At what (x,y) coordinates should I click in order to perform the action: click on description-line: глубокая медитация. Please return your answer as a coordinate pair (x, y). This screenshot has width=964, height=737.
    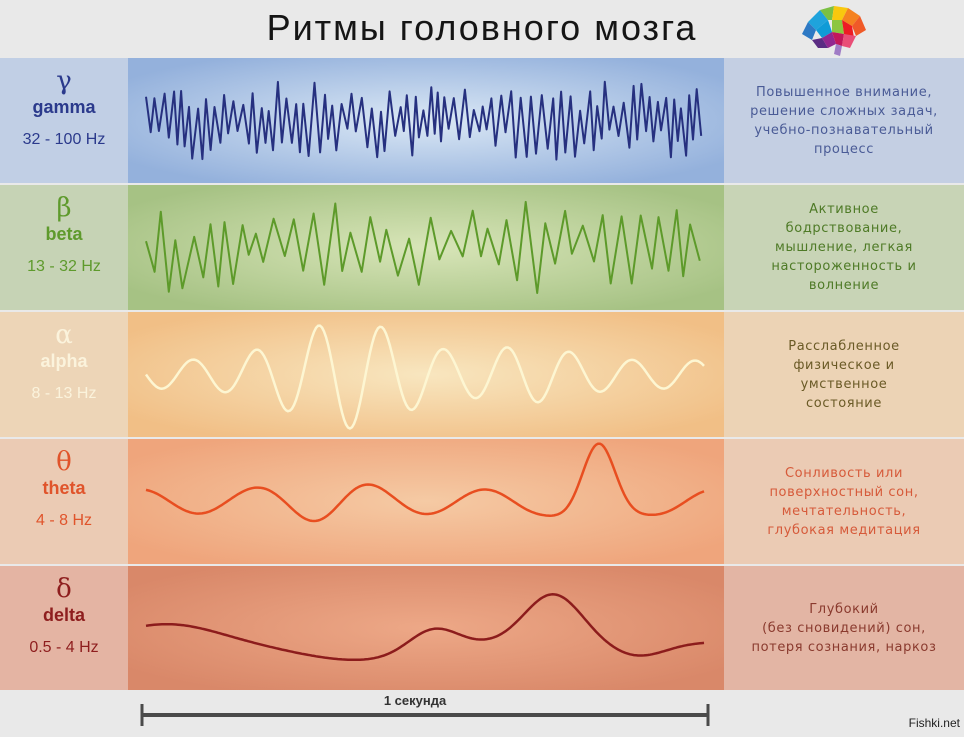
    Looking at the image, I should click on (844, 530).